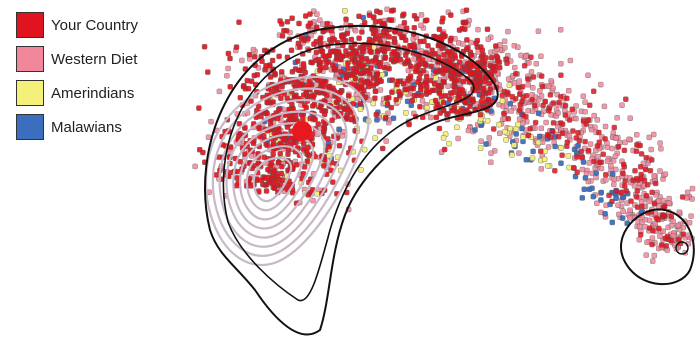  Describe the element at coordinates (77, 127) in the screenshot. I see `legend-item-malawians: Malawians` at that location.